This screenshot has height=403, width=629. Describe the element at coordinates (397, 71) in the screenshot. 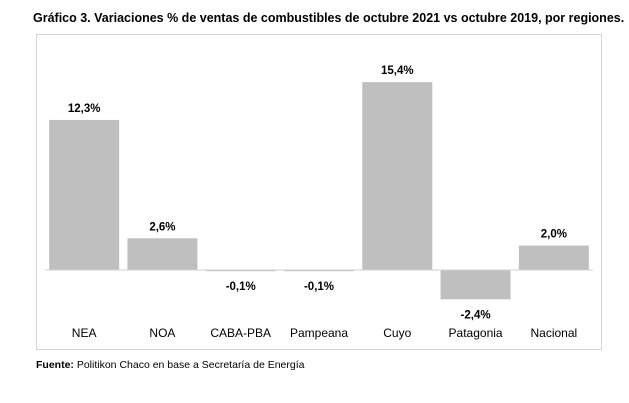

I see `data-label: 15,4%` at that location.